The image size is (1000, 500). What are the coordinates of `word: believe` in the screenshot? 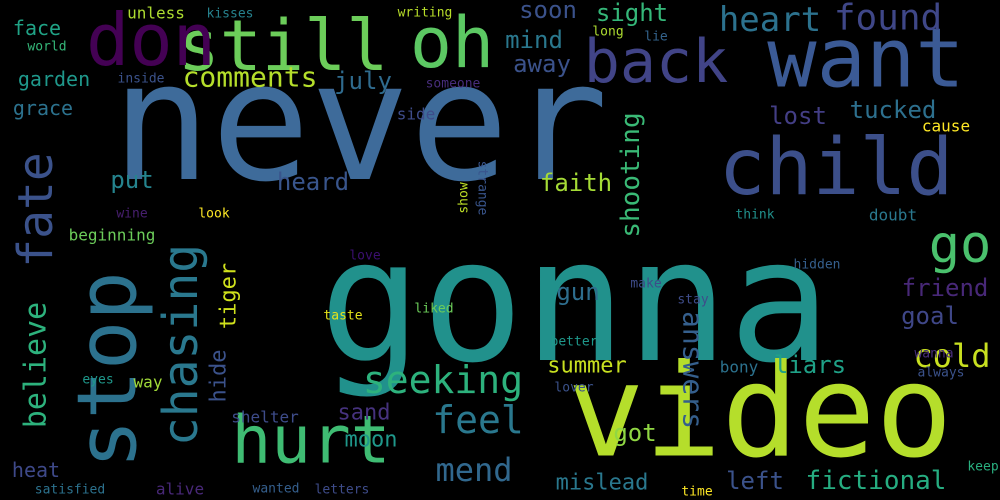 It's located at (36, 365).